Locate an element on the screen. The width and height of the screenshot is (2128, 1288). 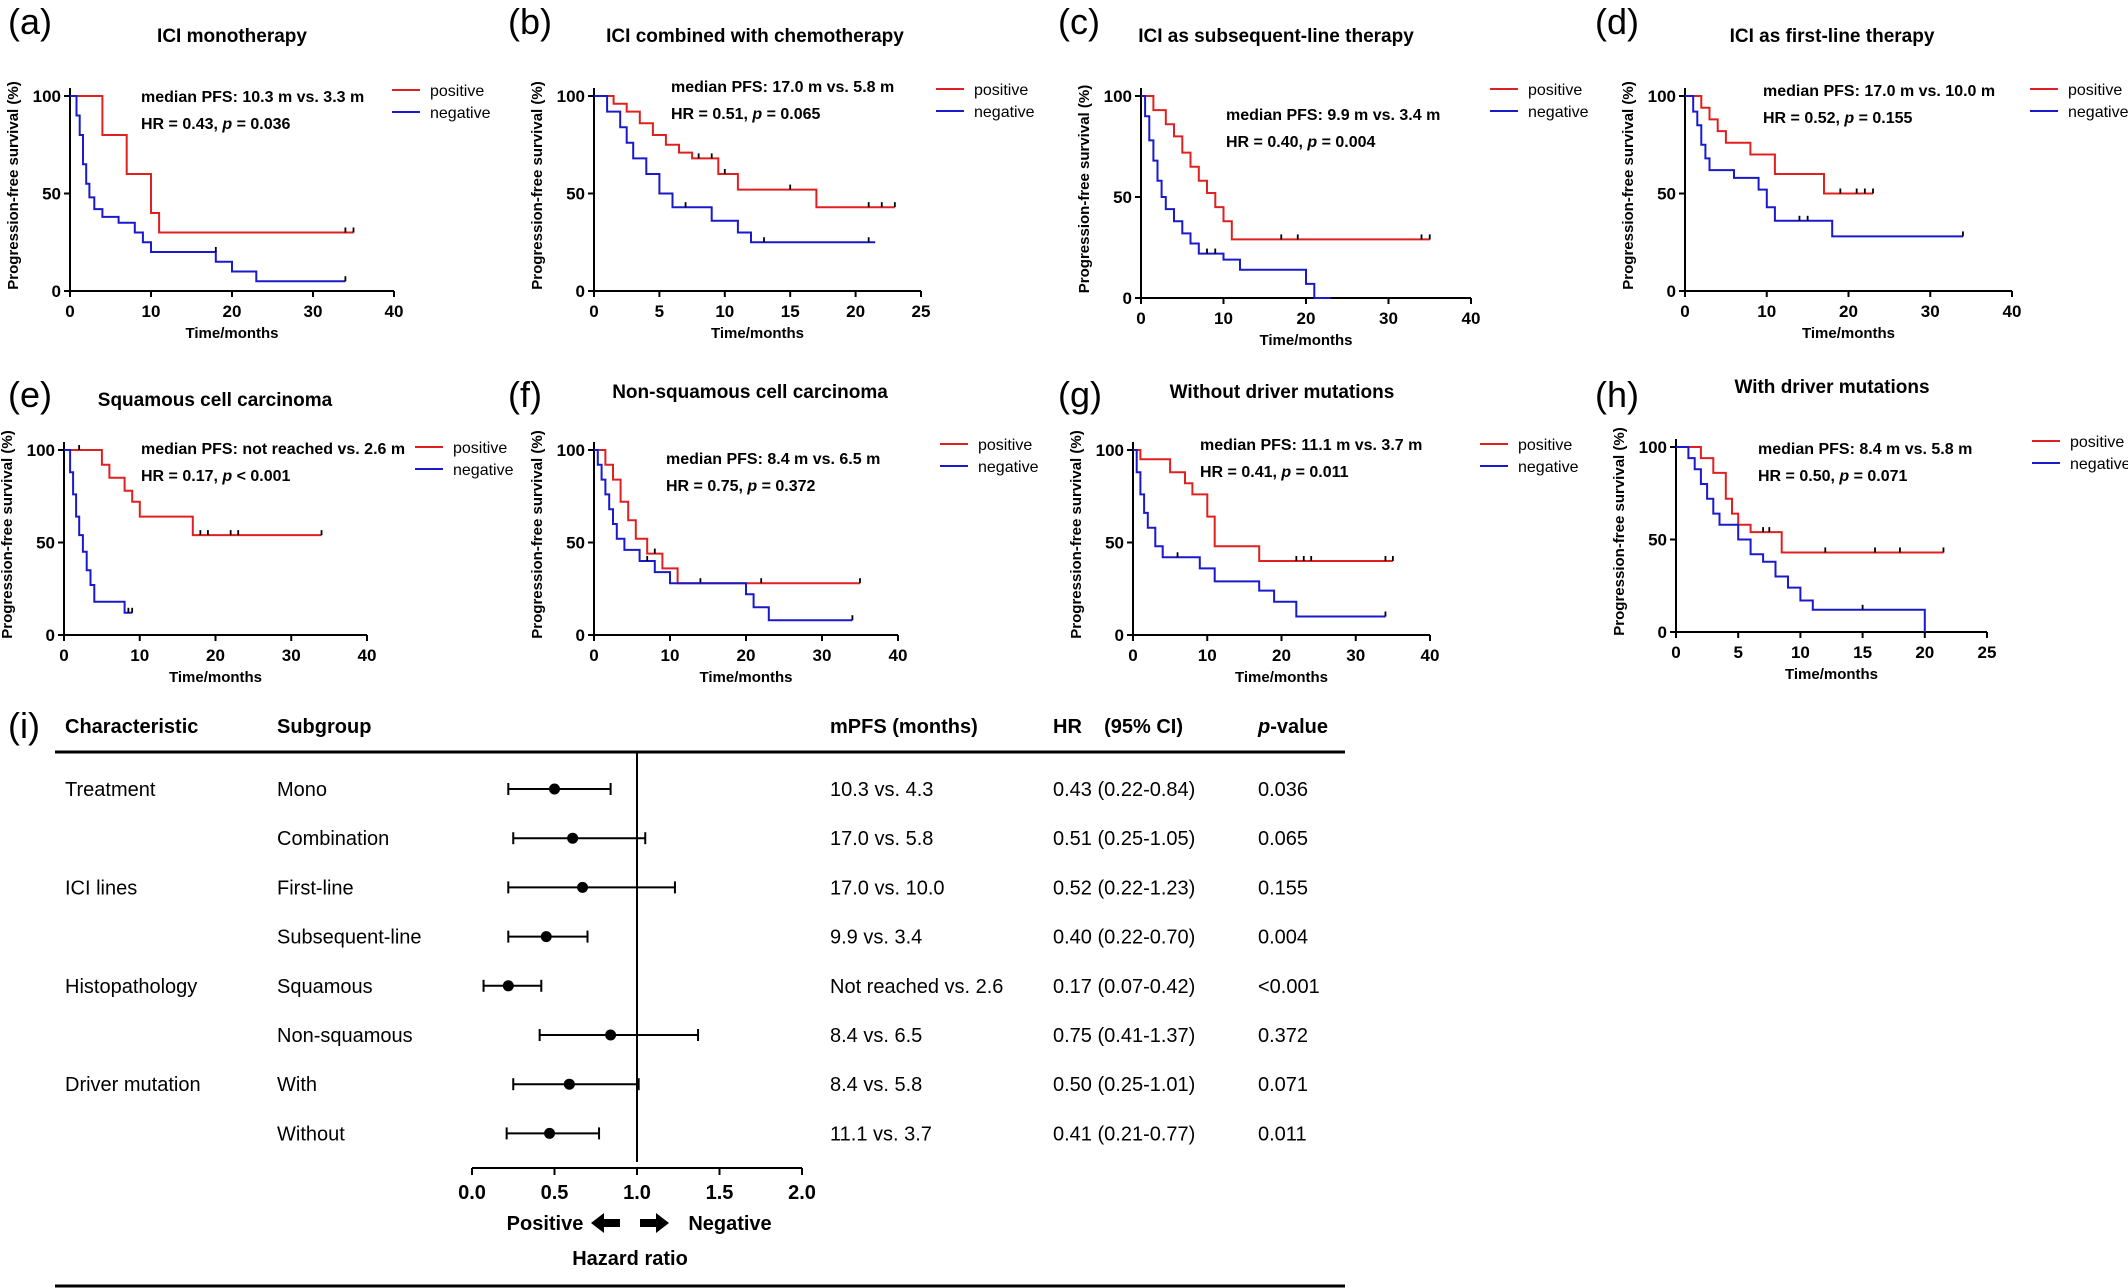
forest-x-tick-label: 1.5 is located at coordinates (720, 1193).